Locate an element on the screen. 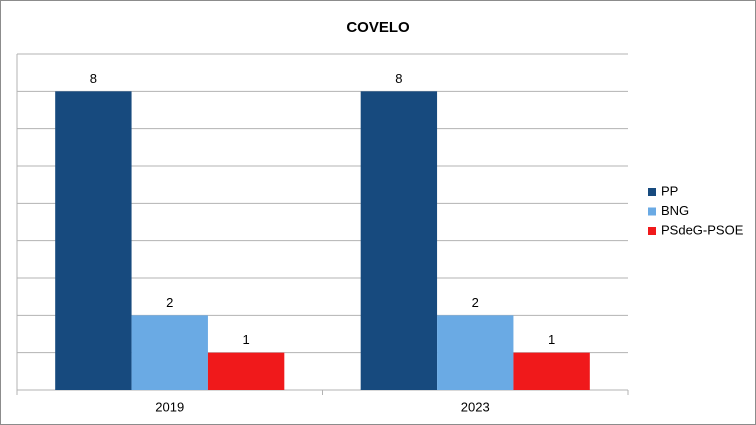 The width and height of the screenshot is (756, 425). legend-label: PP is located at coordinates (669, 190).